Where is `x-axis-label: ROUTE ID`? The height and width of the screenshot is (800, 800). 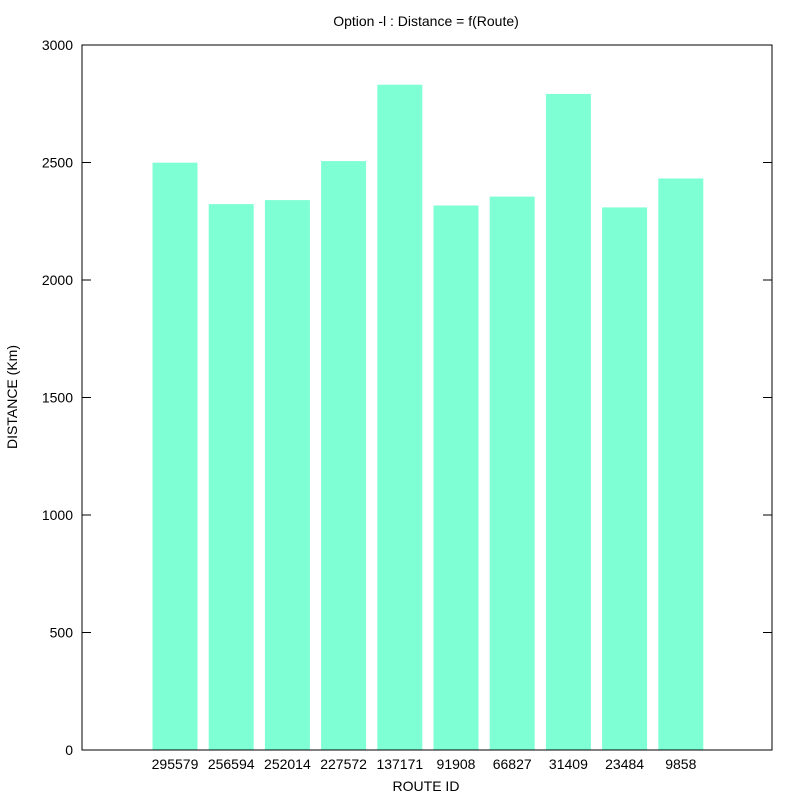 x-axis-label: ROUTE ID is located at coordinates (426, 786).